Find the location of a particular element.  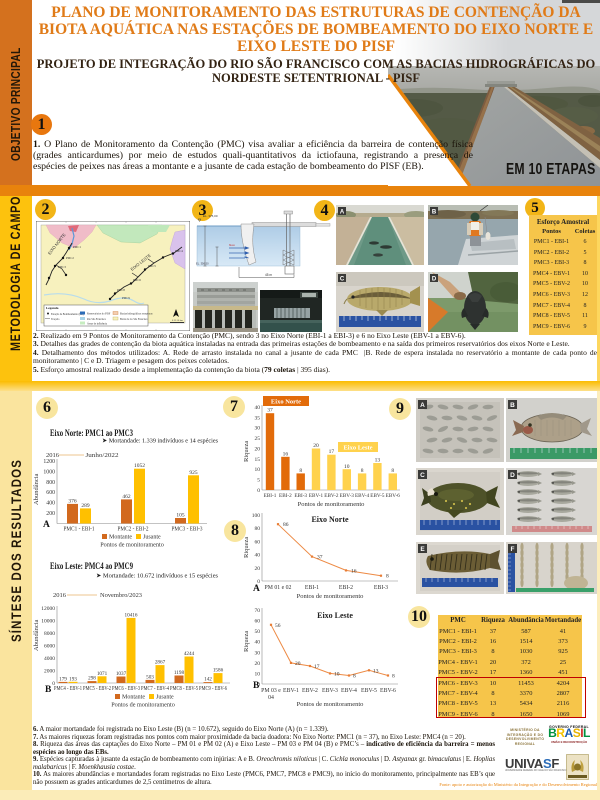

svg-text: EBV-6 is located at coordinates (388, 691).